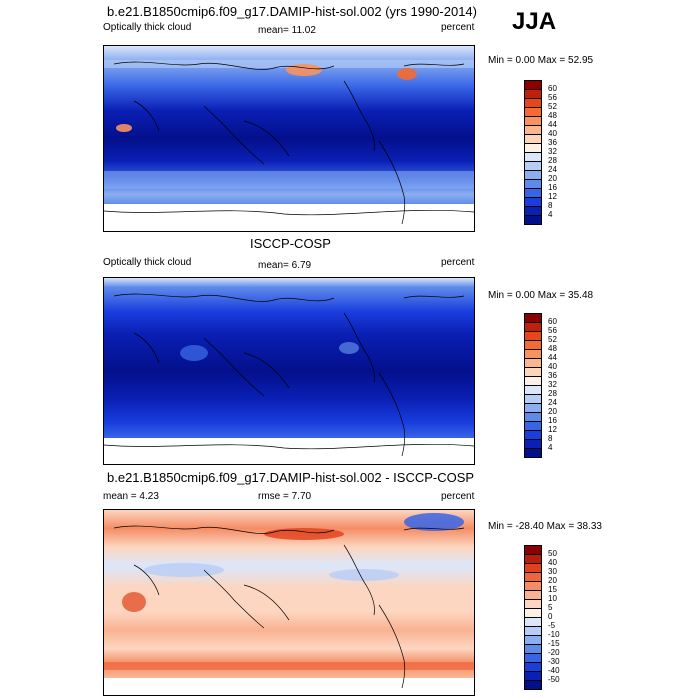  I want to click on panel1-minmax: Min = 0.00 Max = 52.95, so click(541, 60).